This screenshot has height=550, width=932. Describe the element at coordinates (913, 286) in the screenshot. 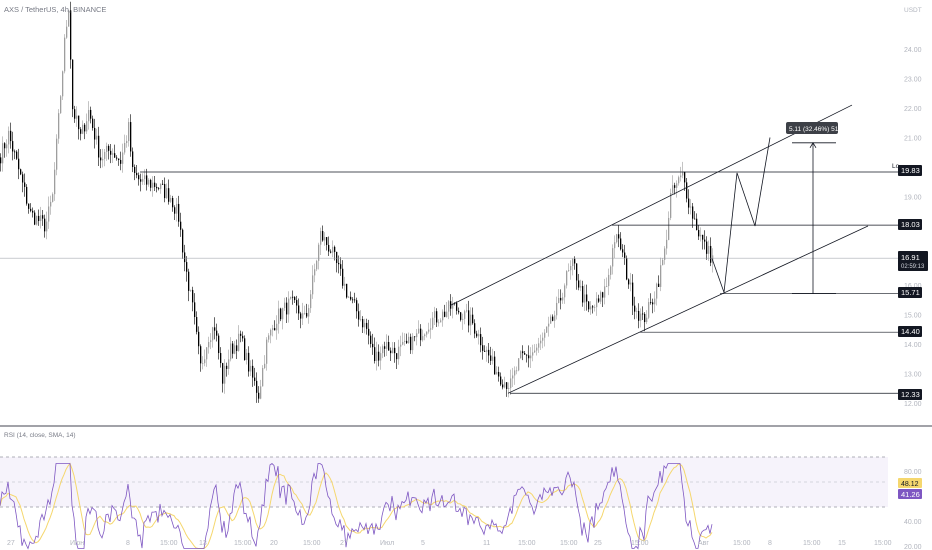

I see `price-tick-label: 16.00` at that location.